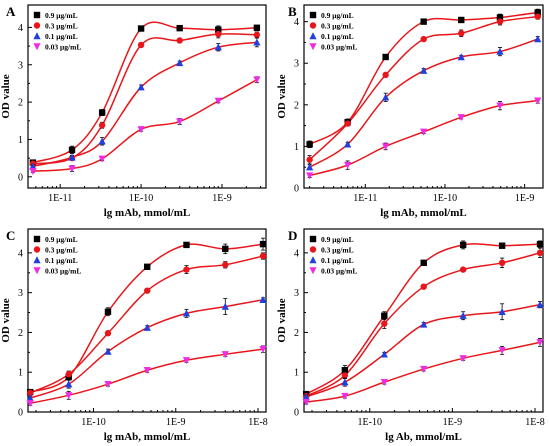  Describe the element at coordinates (423, 437) in the screenshot. I see `x-axis-title: lg Ab, mmol/mL` at that location.